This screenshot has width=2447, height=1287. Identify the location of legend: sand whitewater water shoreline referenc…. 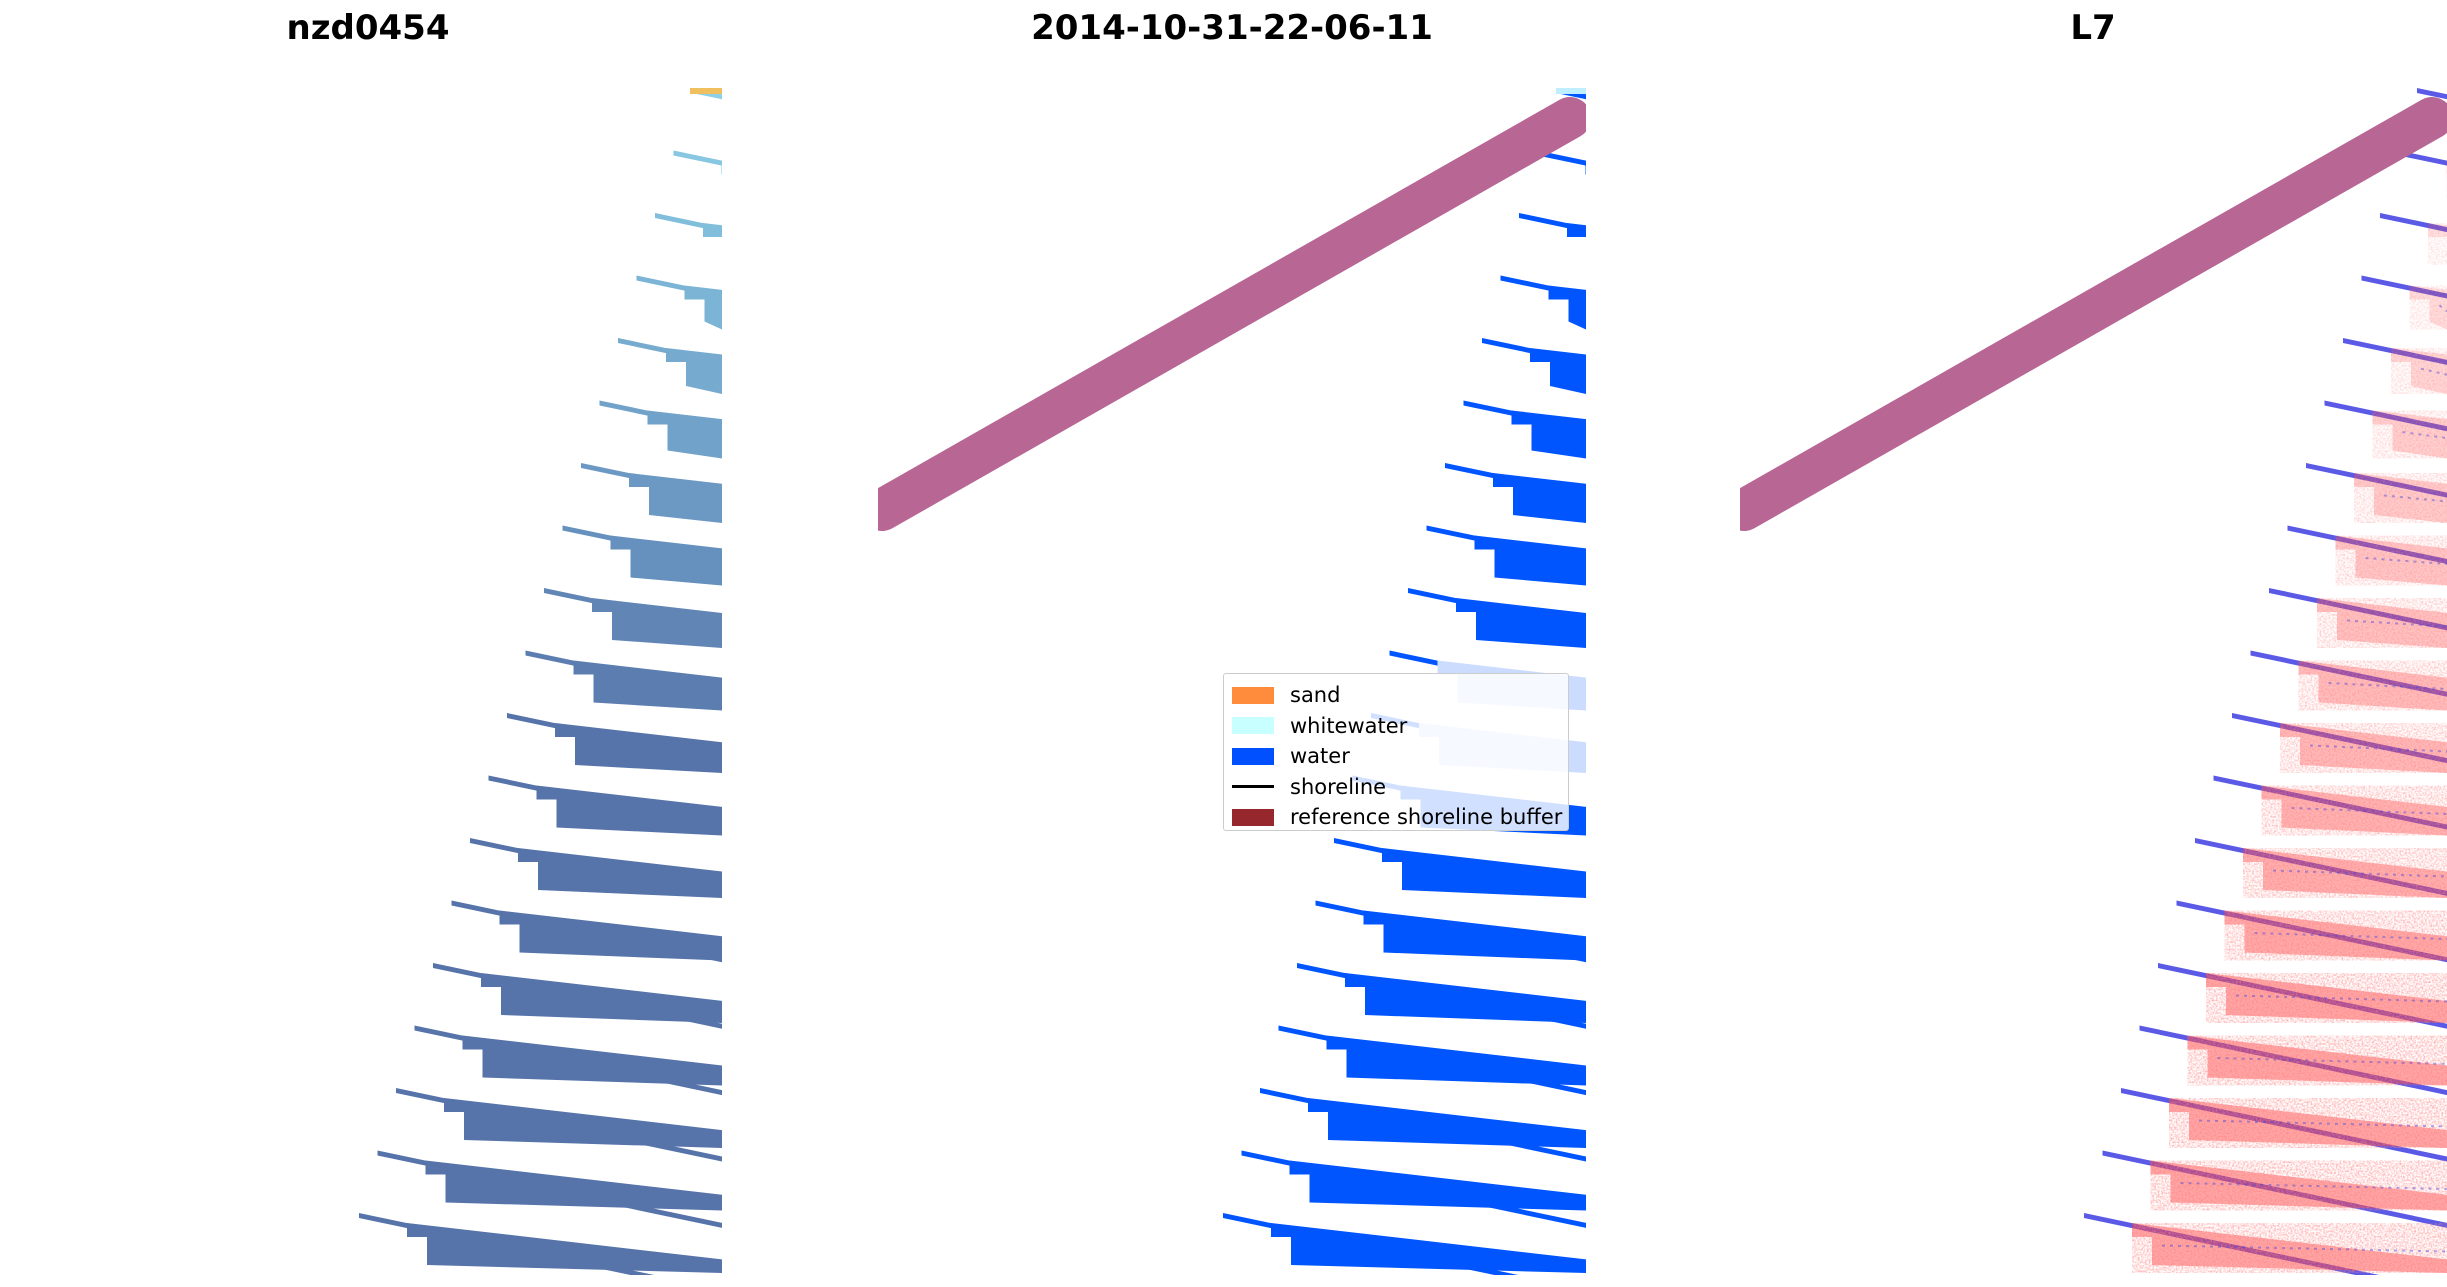
(1396, 752).